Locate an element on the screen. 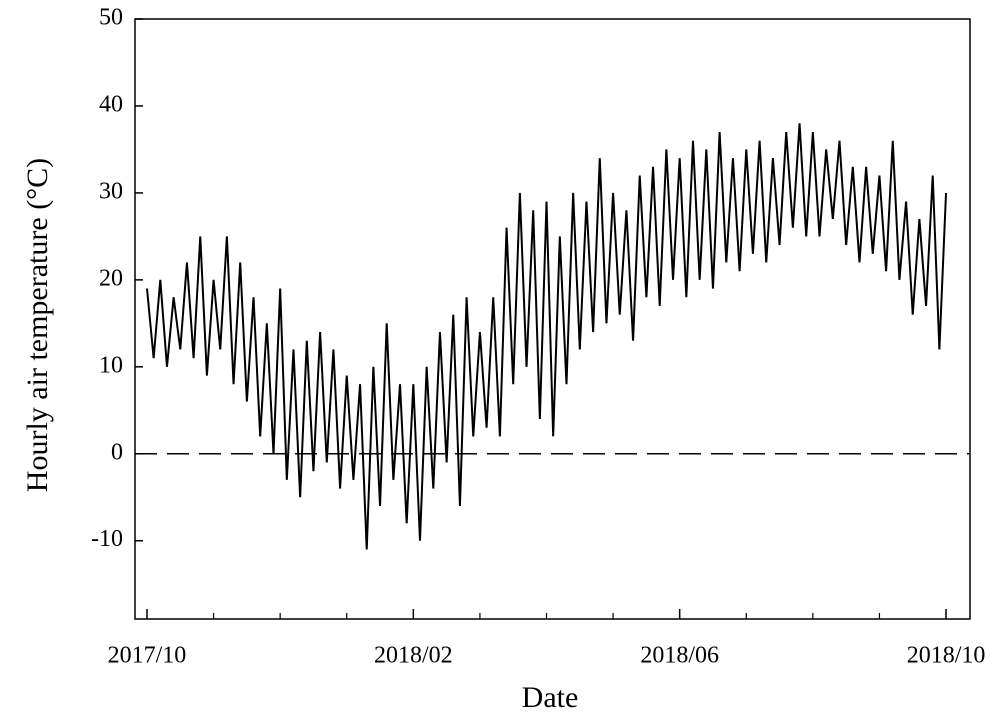 The height and width of the screenshot is (727, 1000). y-tick-label: -10 is located at coordinates (107, 539).